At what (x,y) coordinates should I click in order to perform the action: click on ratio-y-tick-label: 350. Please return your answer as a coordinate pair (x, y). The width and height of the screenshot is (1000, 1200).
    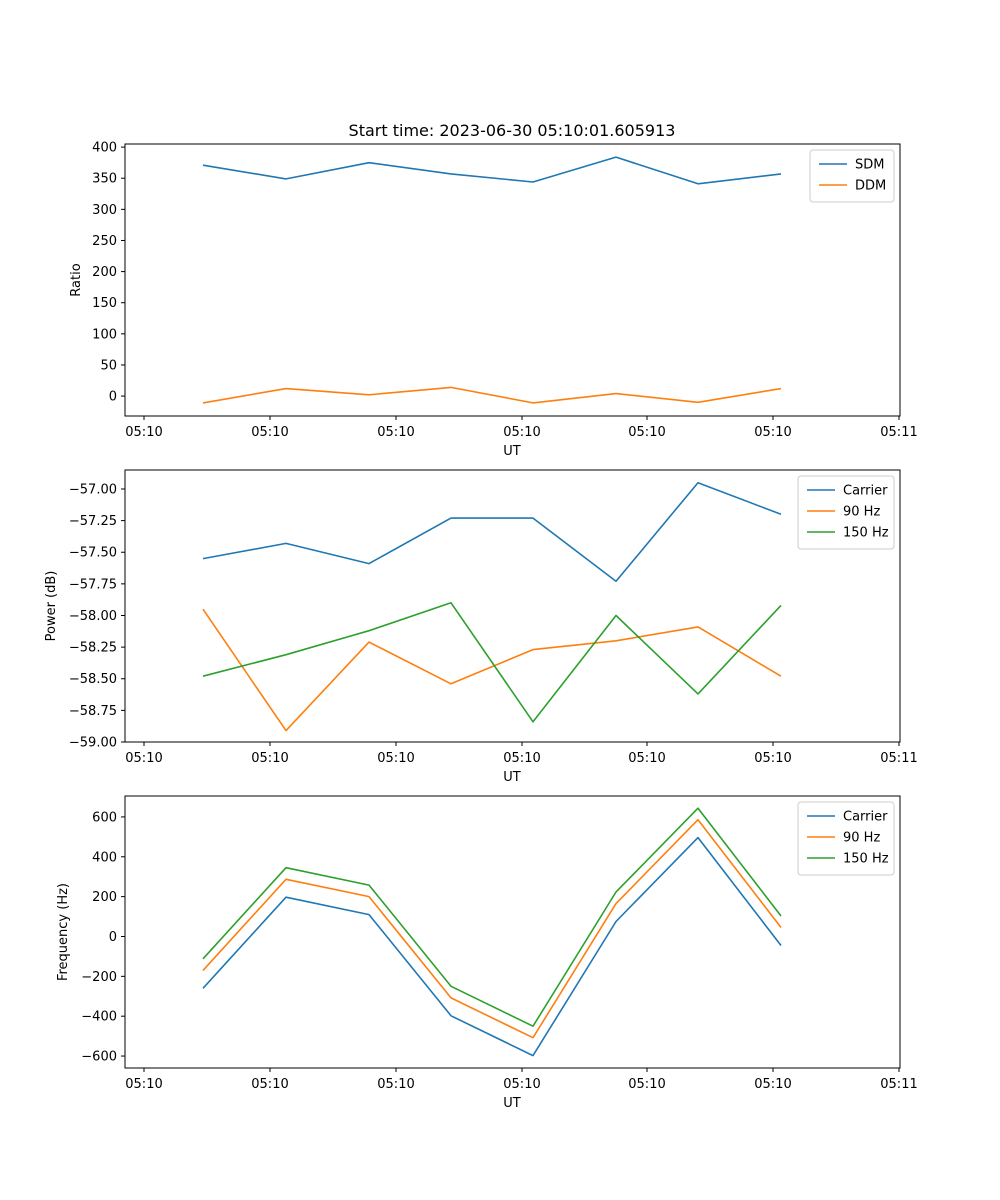
    Looking at the image, I should click on (104, 179).